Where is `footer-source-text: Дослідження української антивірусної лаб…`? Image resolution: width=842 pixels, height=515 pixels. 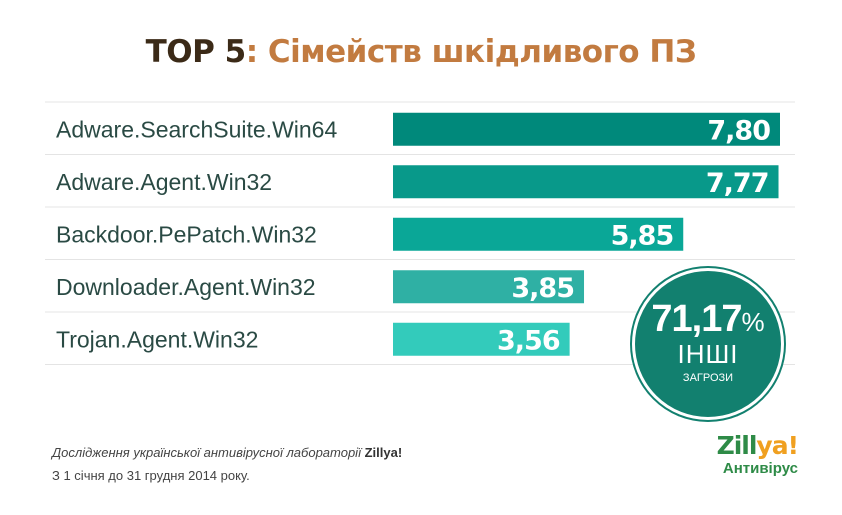
footer-source-text: Дослідження української антивірусної лаб… is located at coordinates (208, 452).